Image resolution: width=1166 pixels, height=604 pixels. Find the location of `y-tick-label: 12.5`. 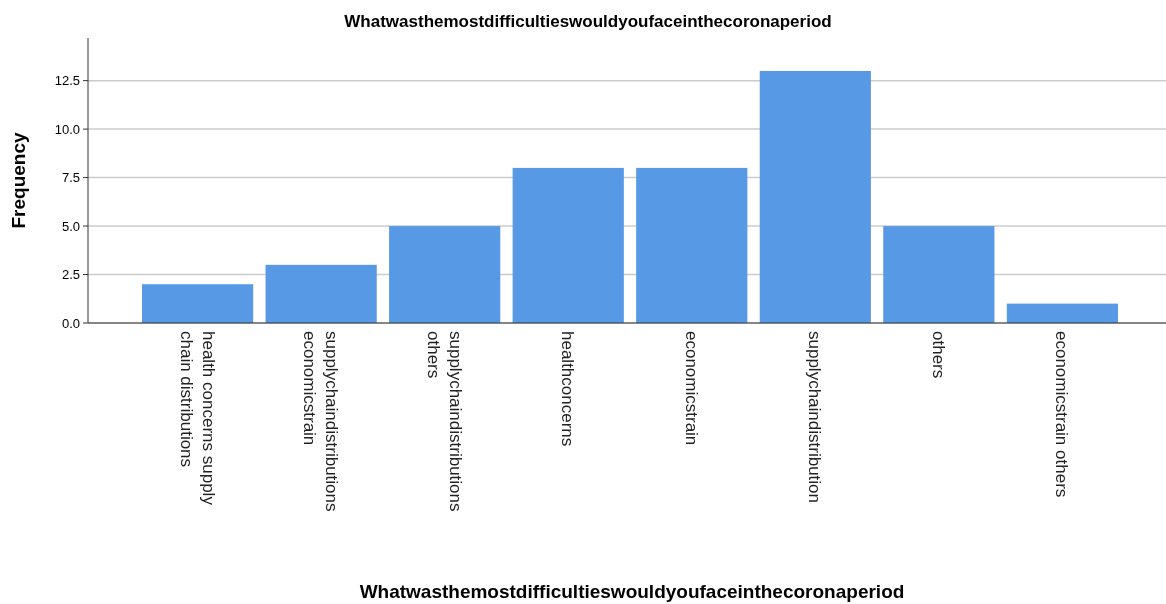

y-tick-label: 12.5 is located at coordinates (67, 81).